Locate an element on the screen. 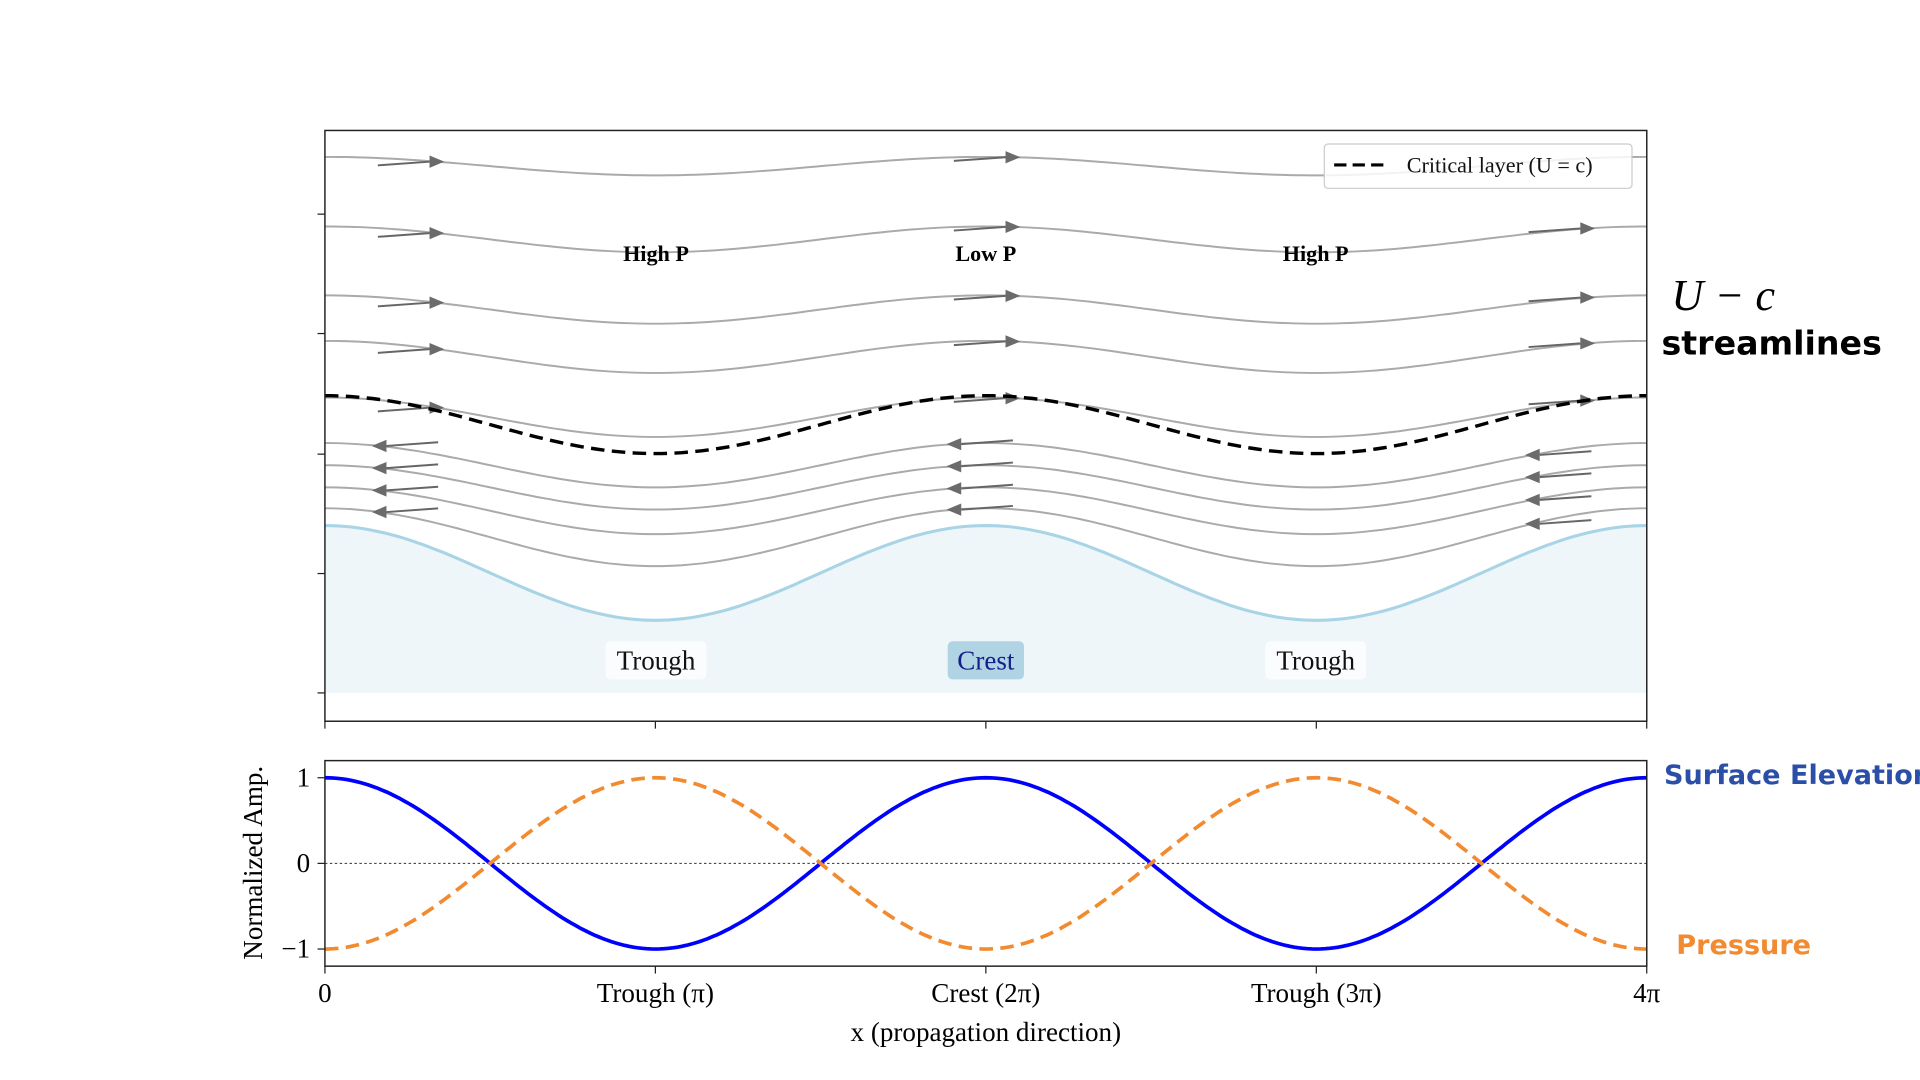 This screenshot has width=1920, height=1080. y-tick-label: 1 is located at coordinates (304, 777).